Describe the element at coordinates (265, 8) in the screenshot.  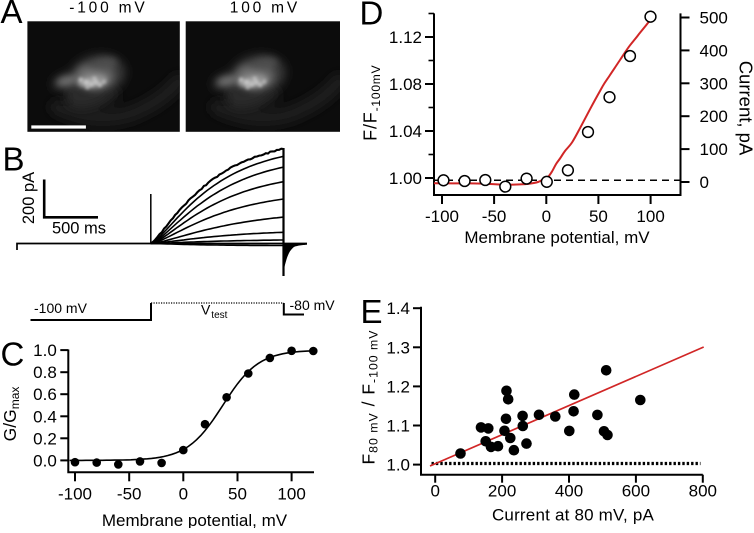
I see `svg-text: 100 mV` at that location.